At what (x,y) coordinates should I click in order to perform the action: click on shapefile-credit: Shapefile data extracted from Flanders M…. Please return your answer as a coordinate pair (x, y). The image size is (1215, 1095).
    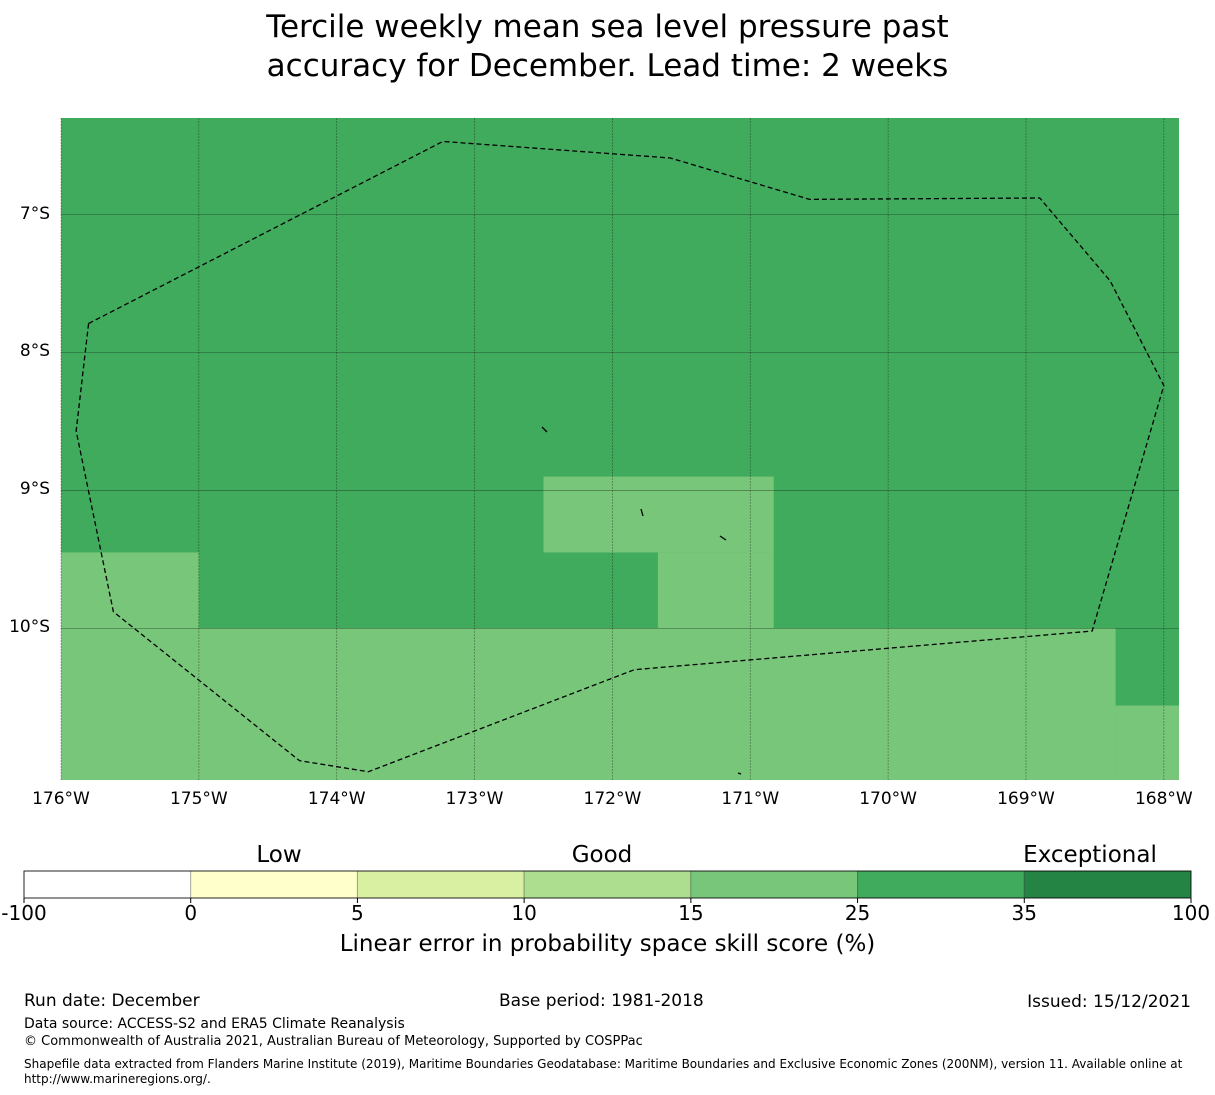
    Looking at the image, I should click on (603, 1071).